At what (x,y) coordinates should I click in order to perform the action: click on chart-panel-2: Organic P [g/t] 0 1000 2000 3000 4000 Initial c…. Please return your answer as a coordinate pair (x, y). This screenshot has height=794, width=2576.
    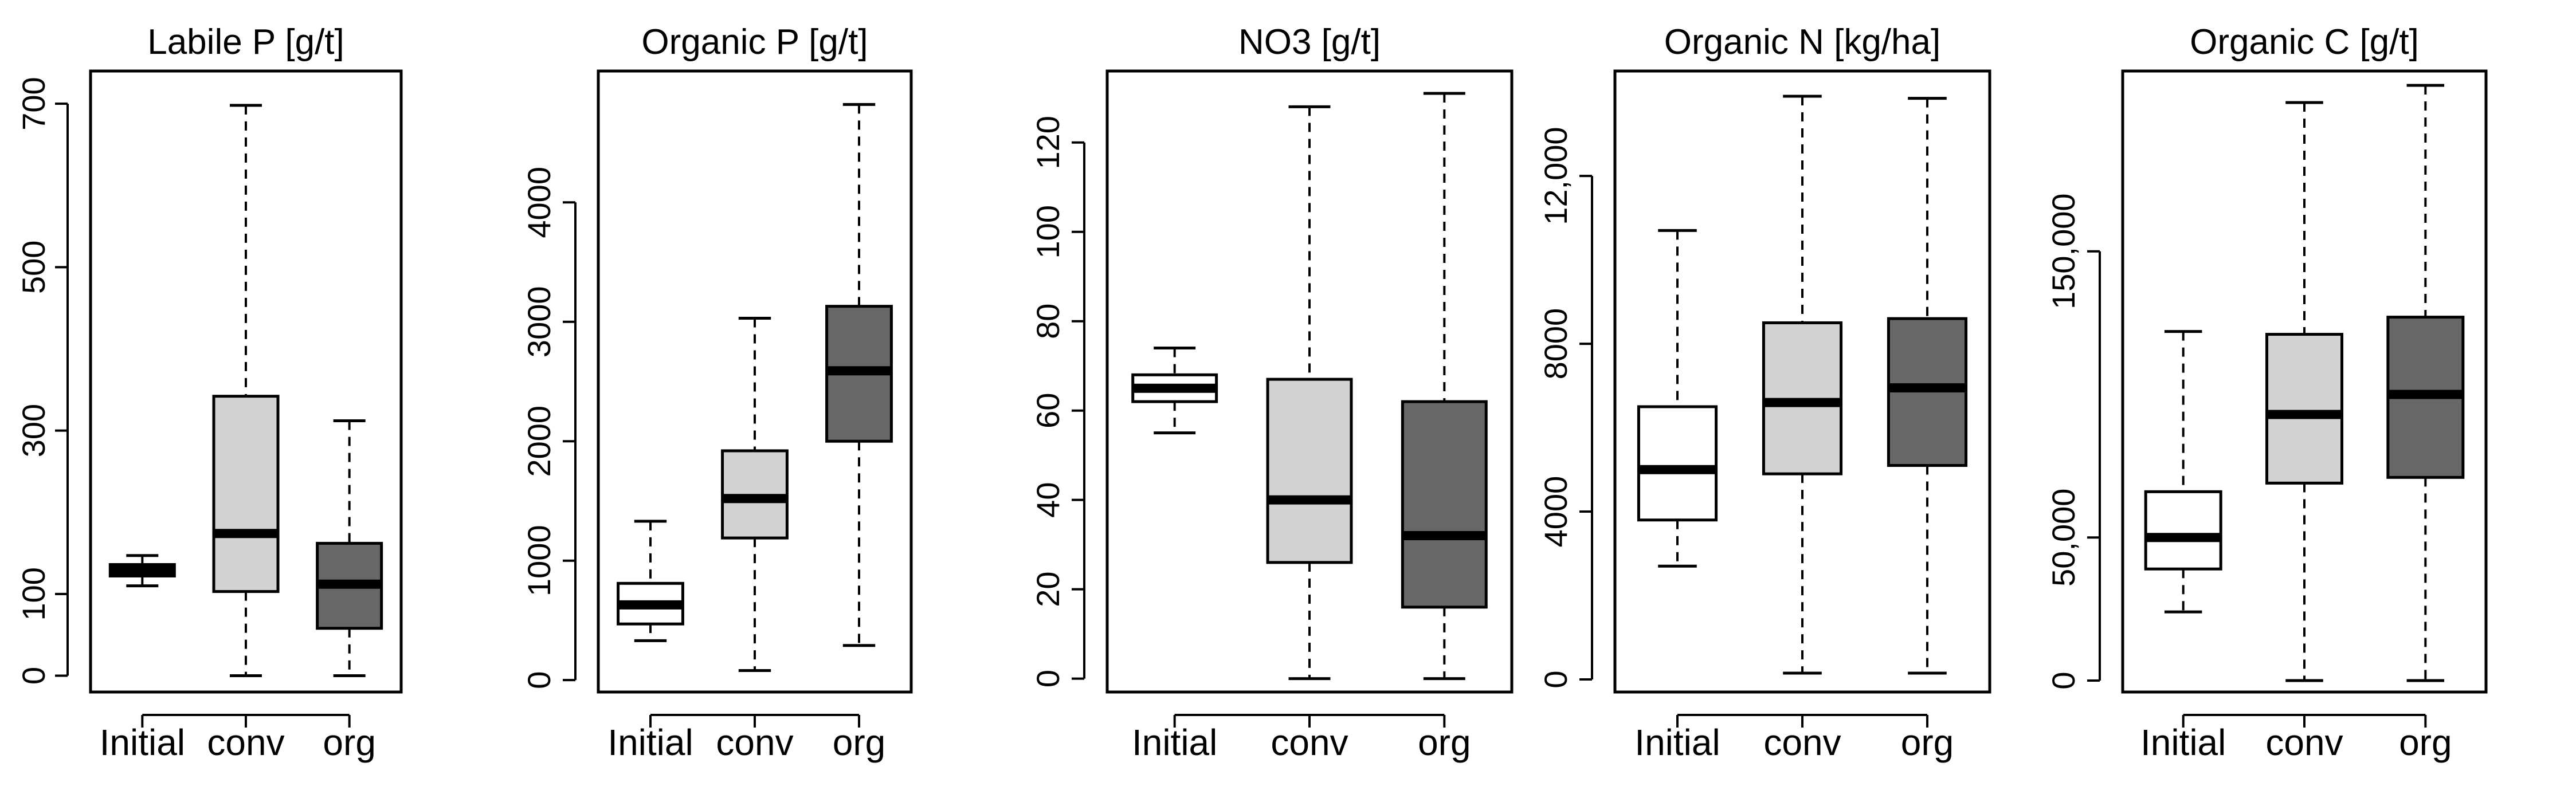
    Looking at the image, I should click on (717, 392).